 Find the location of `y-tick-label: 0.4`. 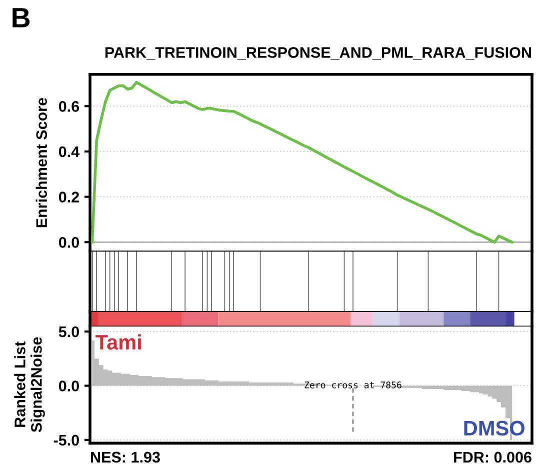

y-tick-label: 0.4 is located at coordinates (69, 152).